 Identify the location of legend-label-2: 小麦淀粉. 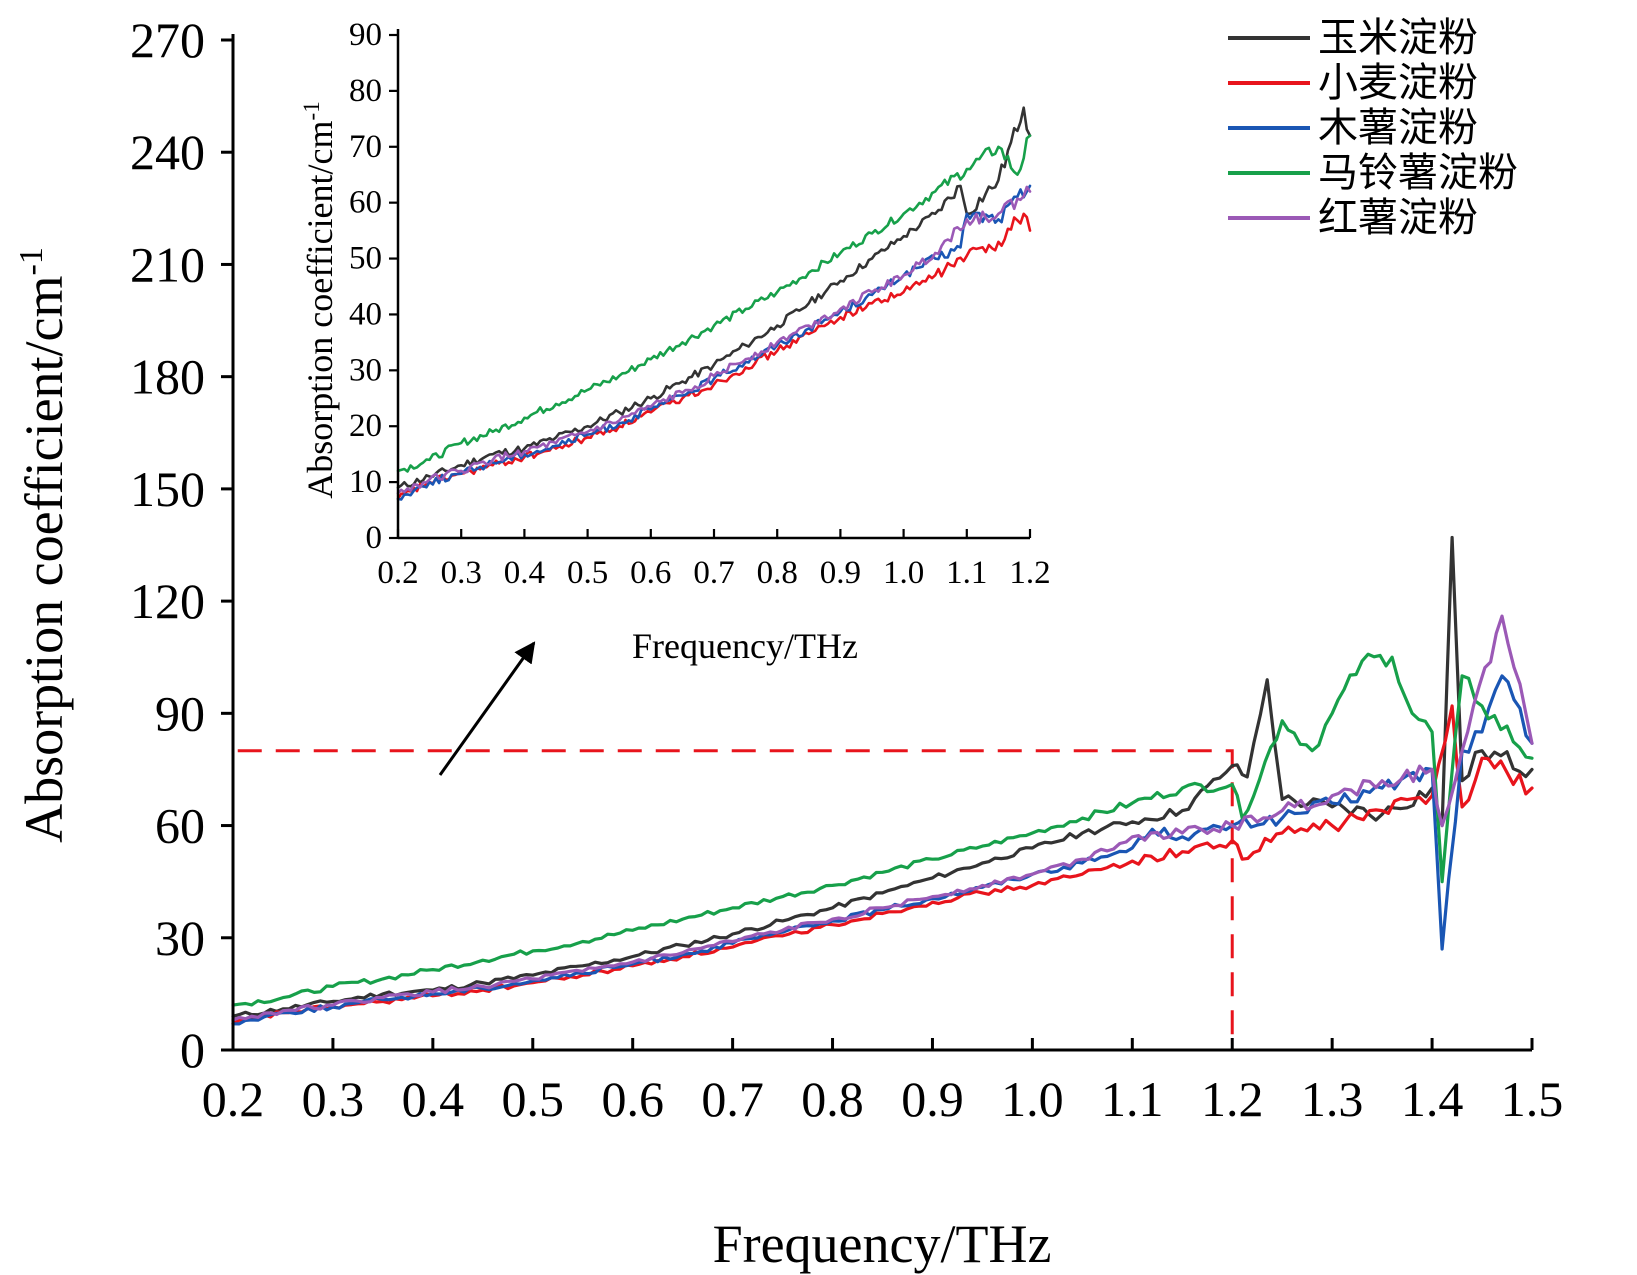
(1398, 83).